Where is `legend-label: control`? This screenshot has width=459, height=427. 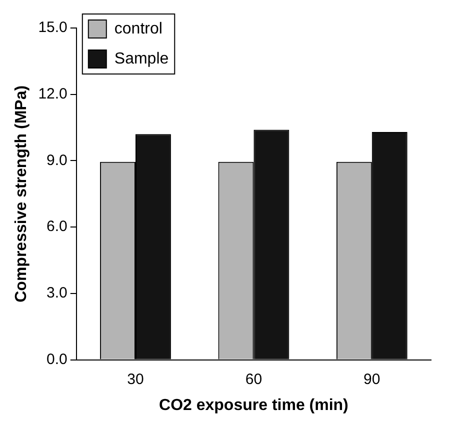
legend-label: control is located at coordinates (138, 29).